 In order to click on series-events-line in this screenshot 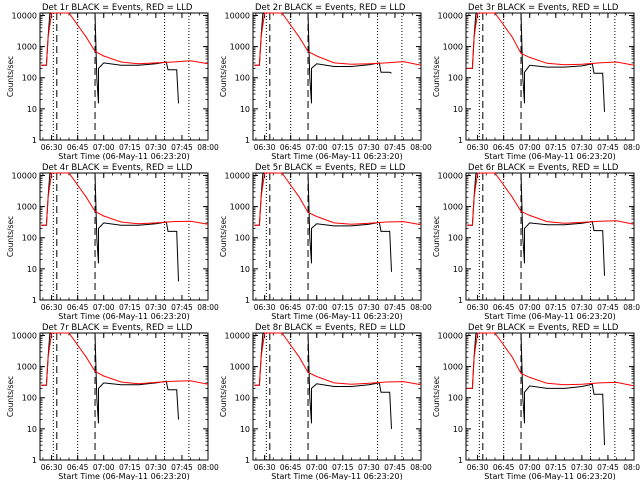, I will do `click(536, 224)`.